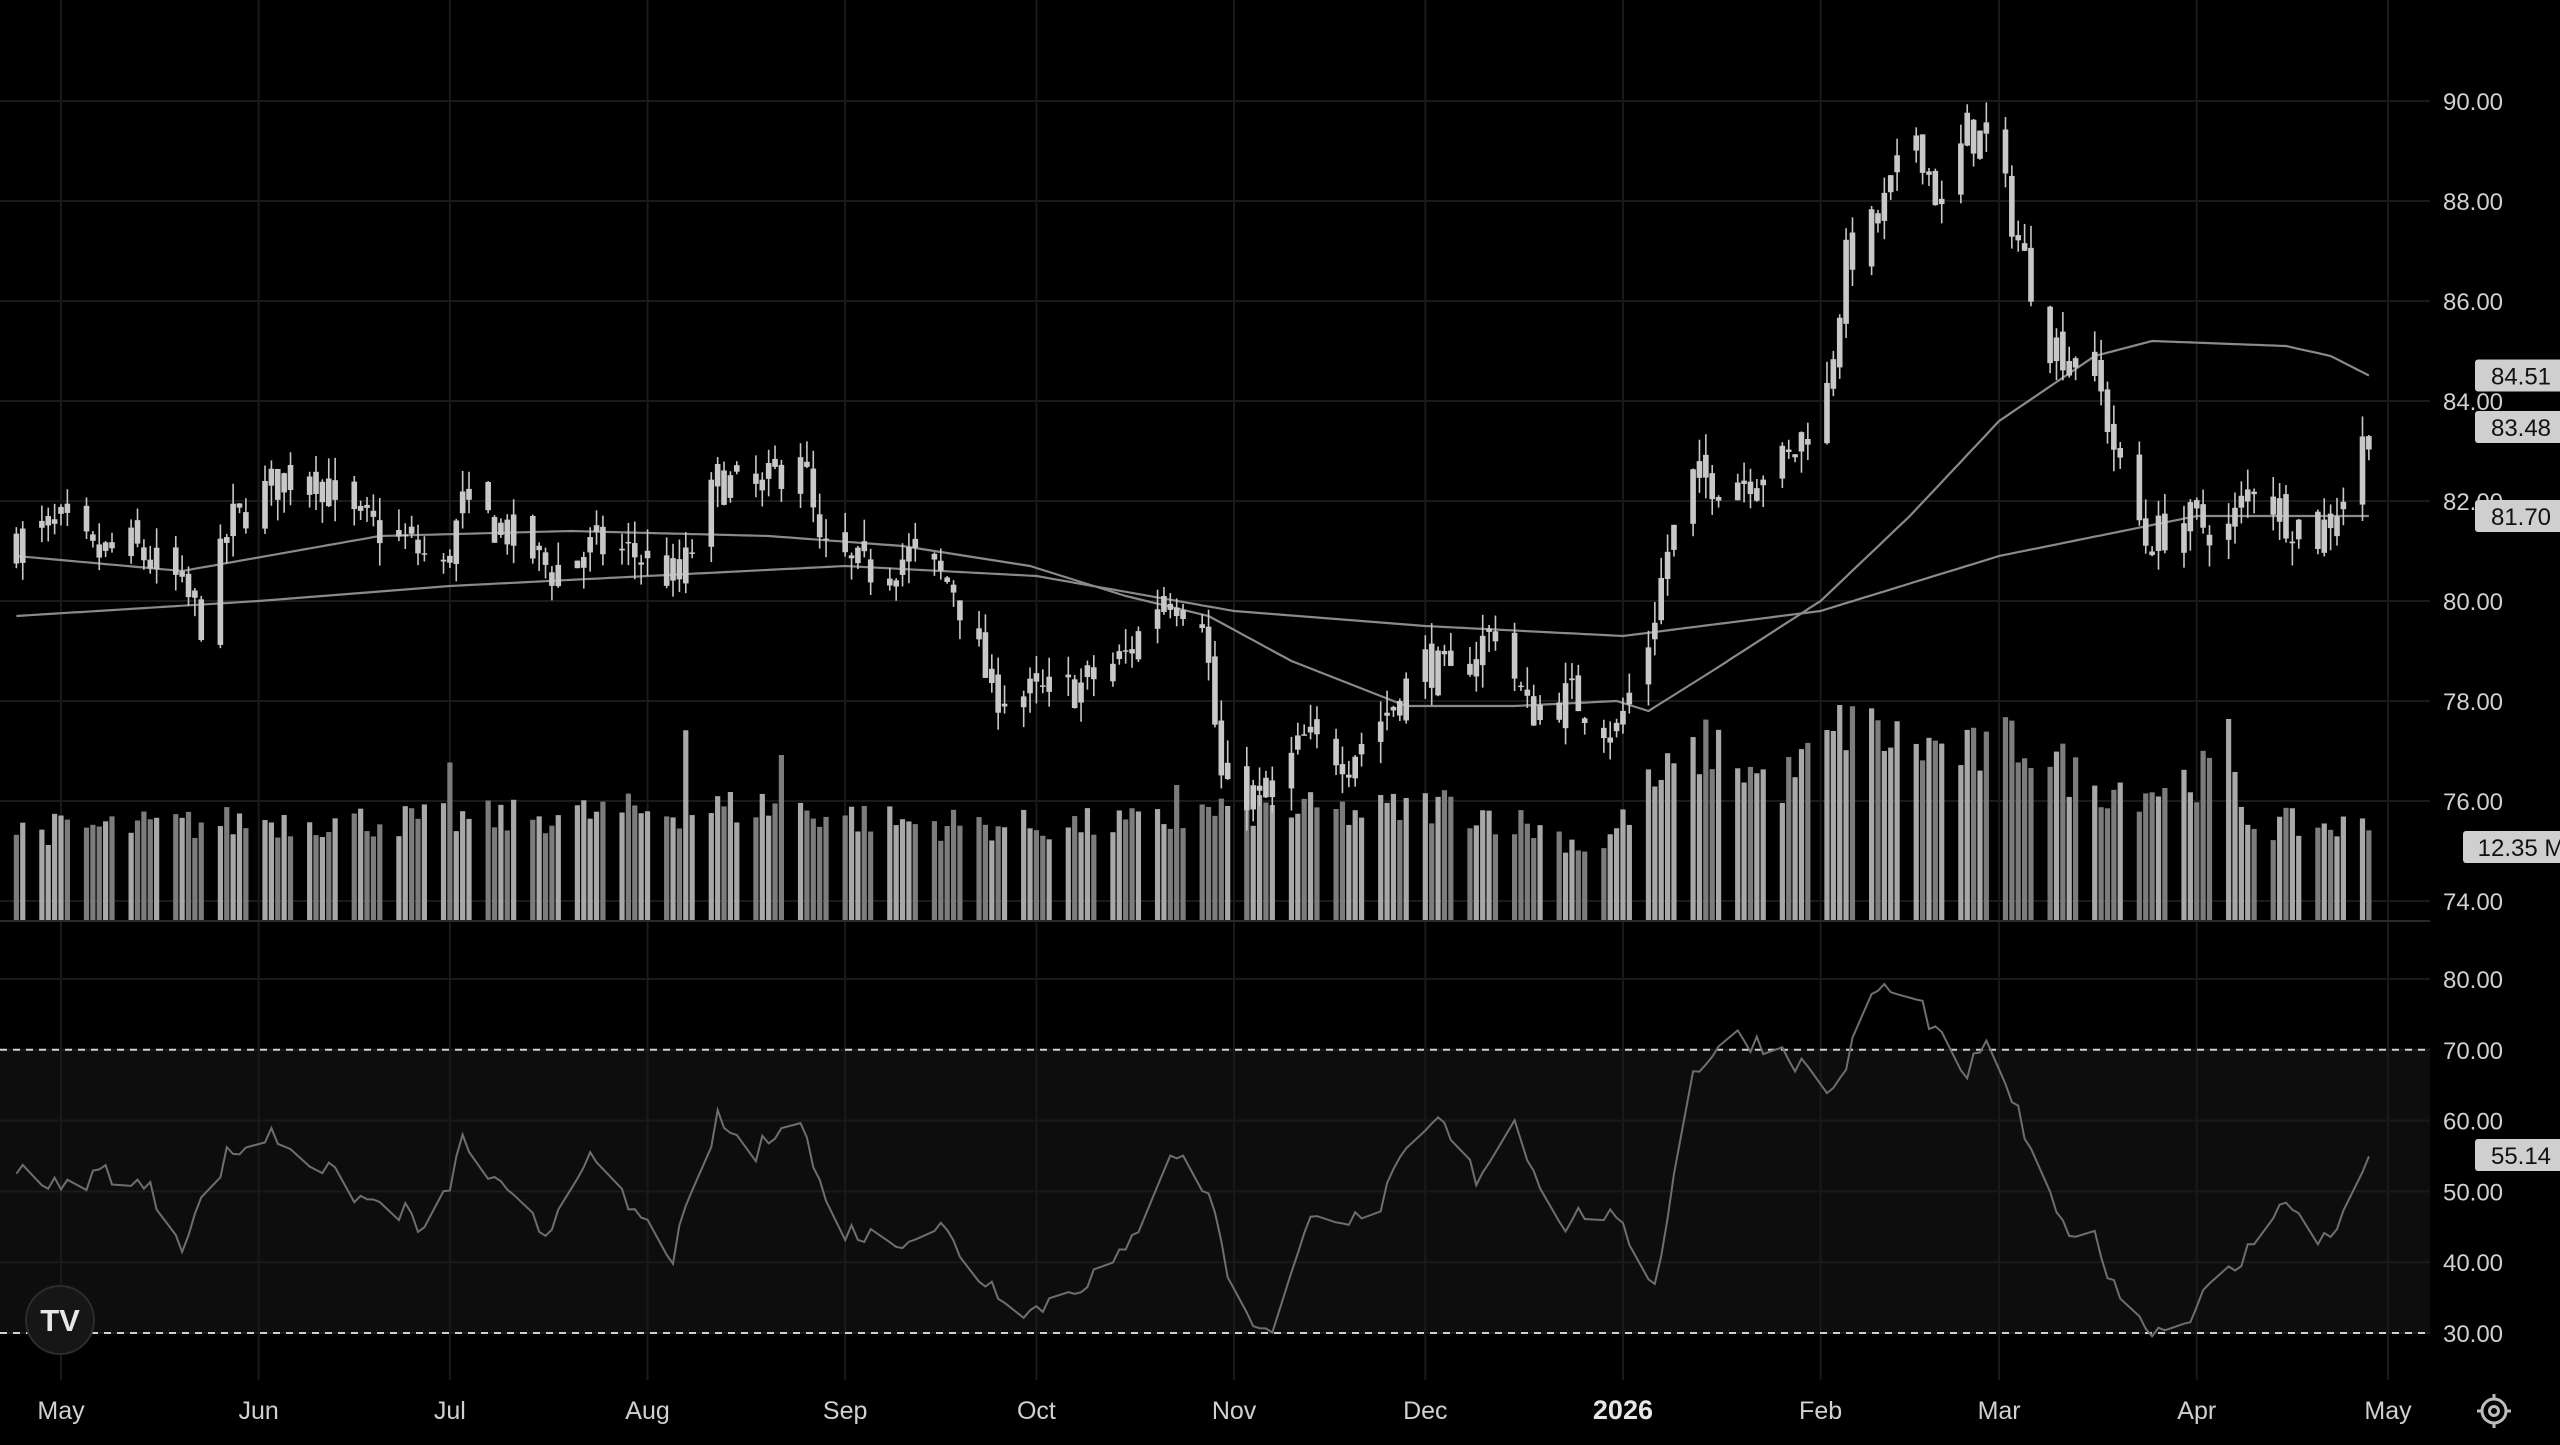  Describe the element at coordinates (2473, 1192) in the screenshot. I see `rsi-axis-tick-label: 50.00` at that location.